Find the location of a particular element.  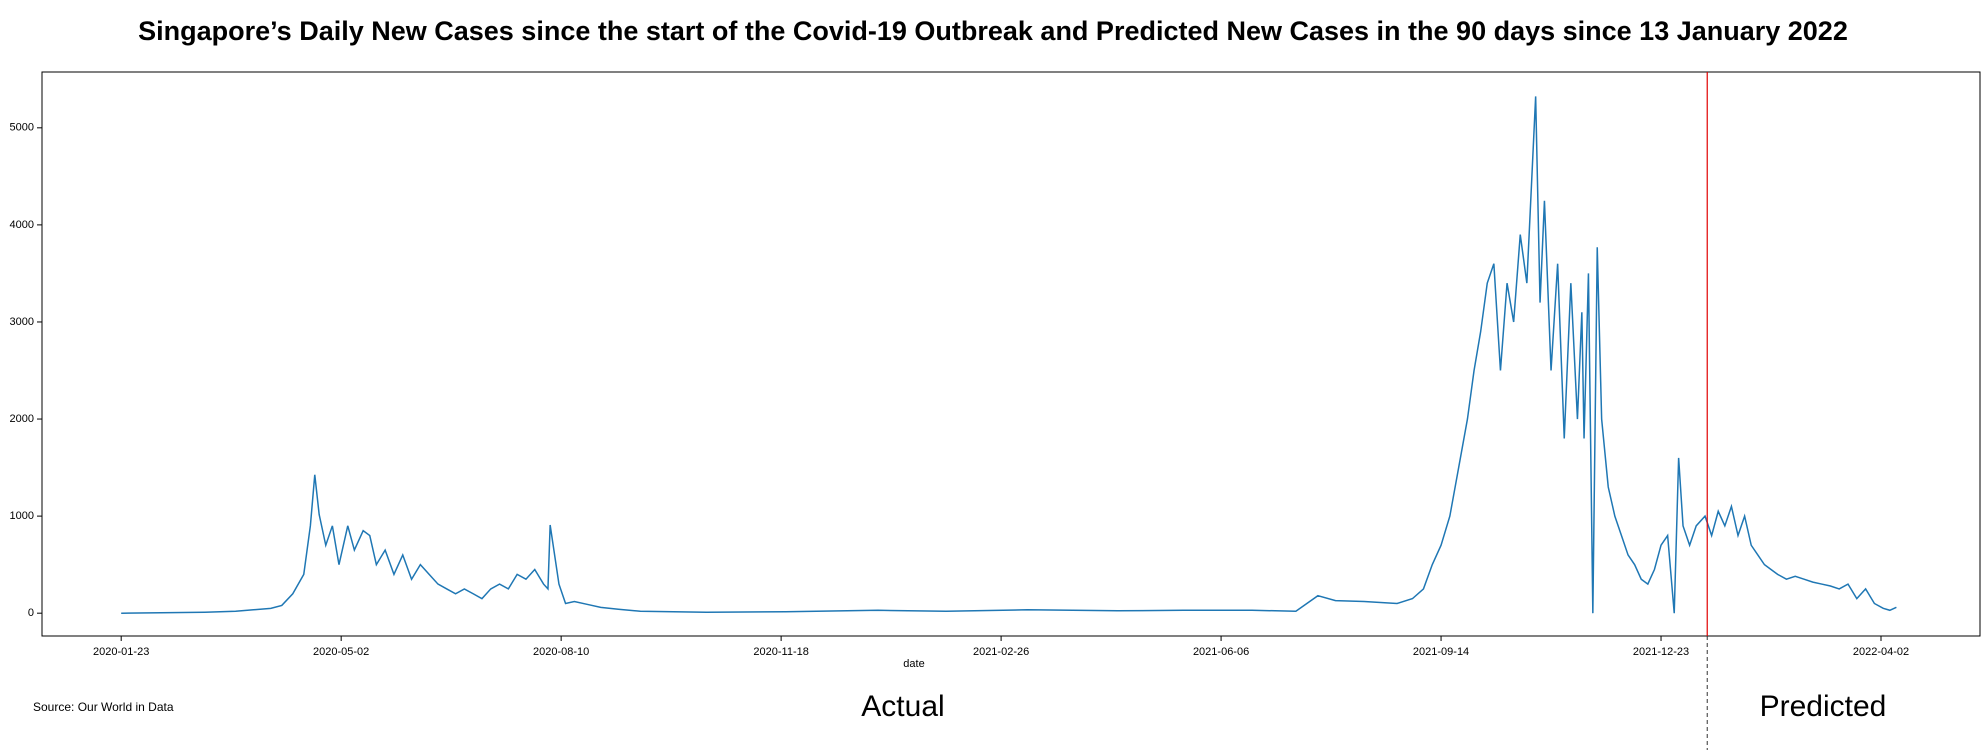

x-tick-label: 2020-11-18 is located at coordinates (780, 652).